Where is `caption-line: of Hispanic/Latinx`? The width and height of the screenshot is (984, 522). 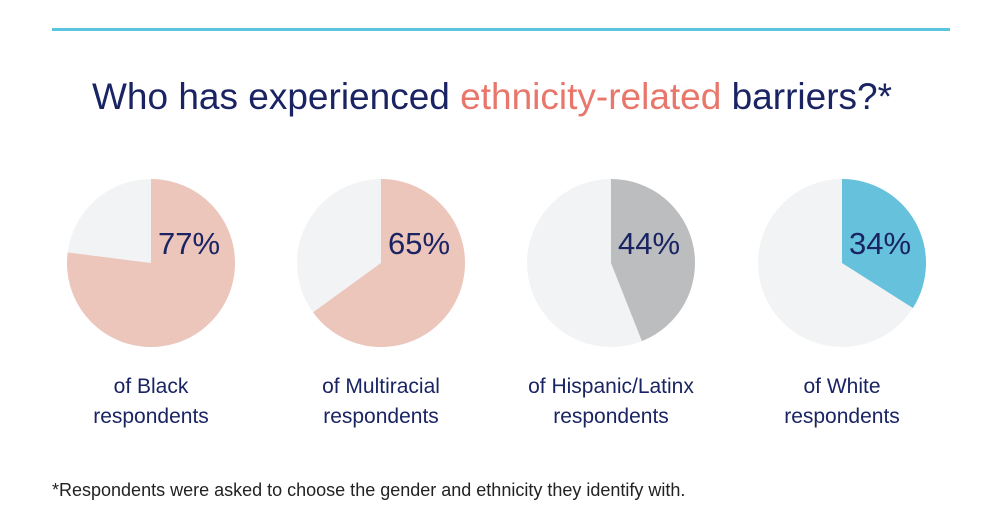
caption-line: of Hispanic/Latinx is located at coordinates (611, 386).